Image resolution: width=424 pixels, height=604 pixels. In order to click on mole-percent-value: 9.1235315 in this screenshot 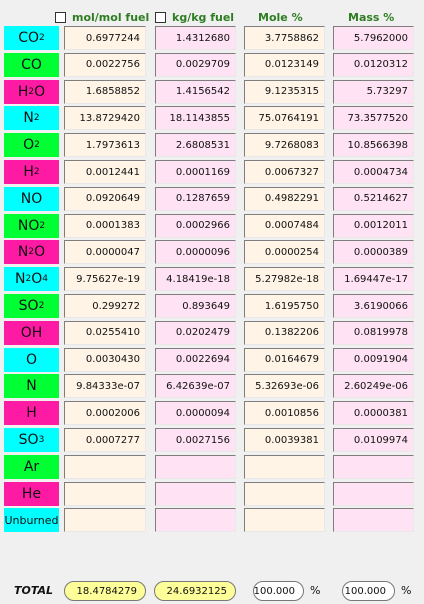, I will do `click(284, 91)`.